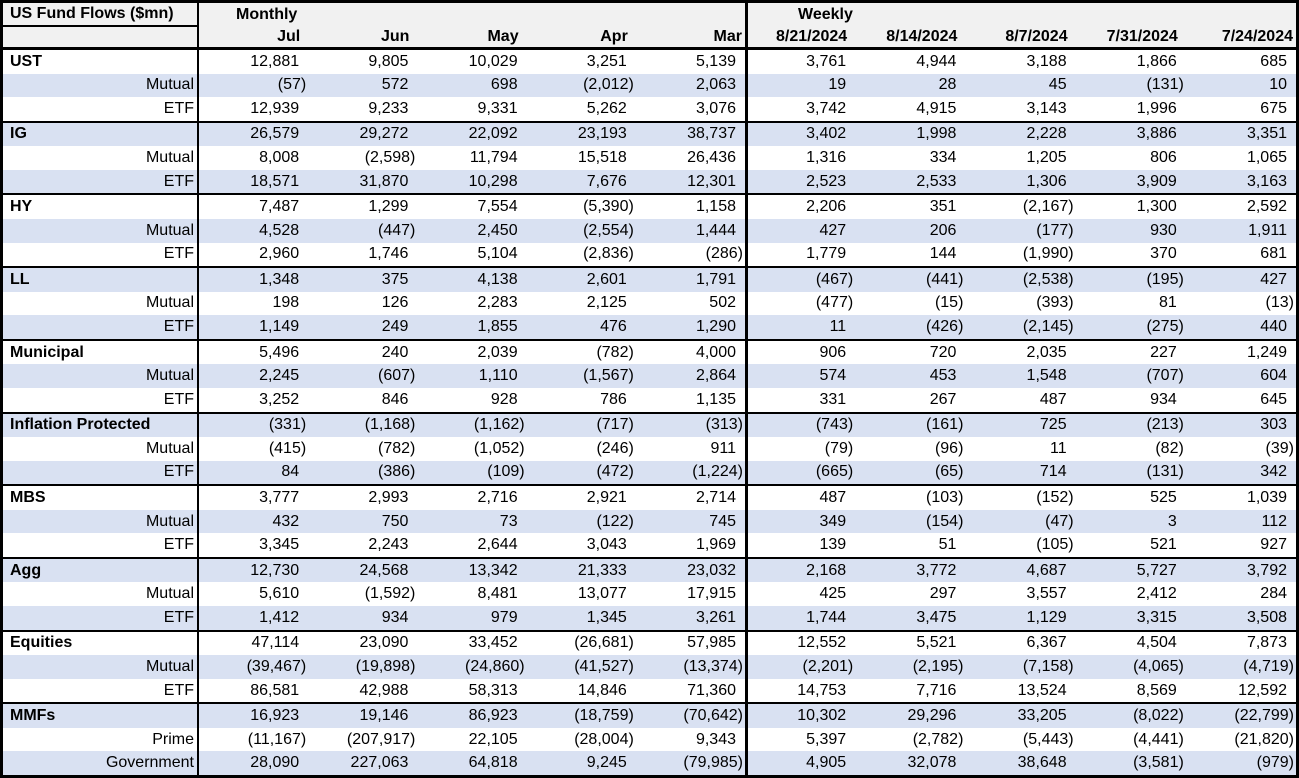  What do you see at coordinates (938, 739) in the screenshot?
I see `value-cell: (2,782)` at bounding box center [938, 739].